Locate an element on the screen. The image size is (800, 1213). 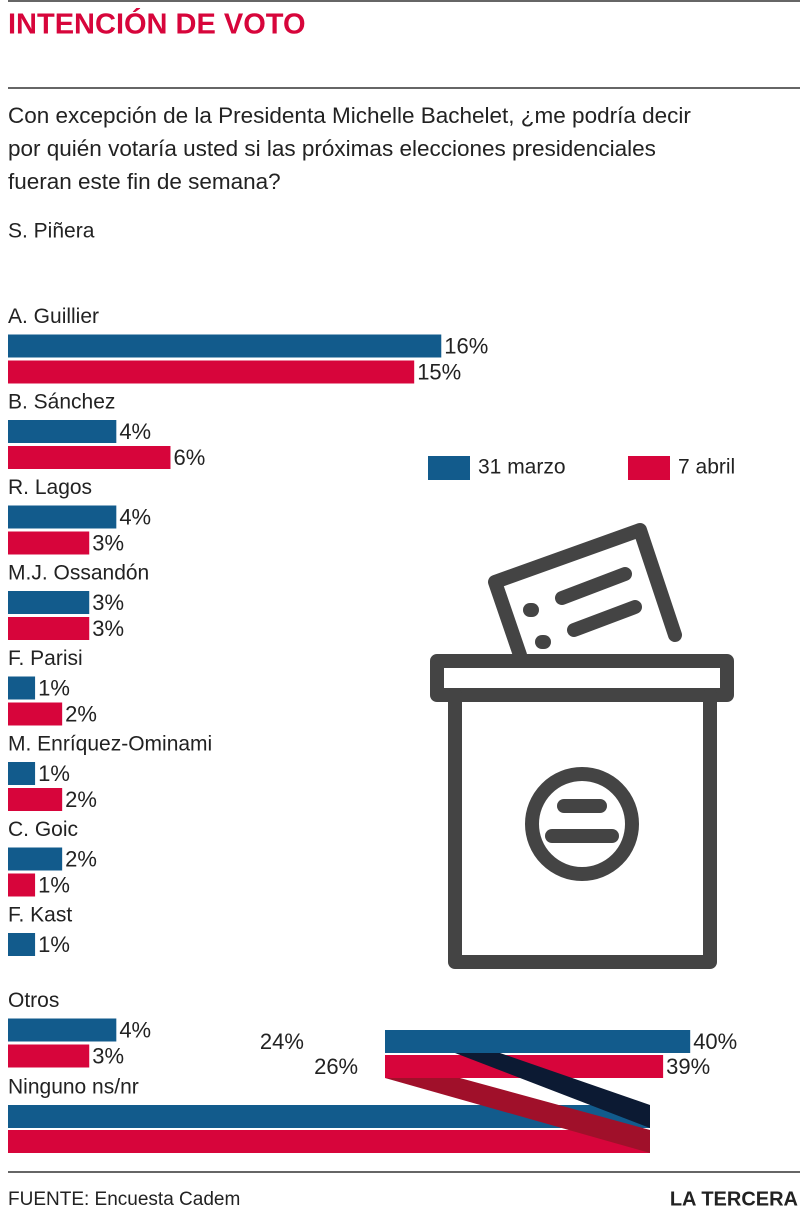
category-label: M.J. Ossandón is located at coordinates (78, 573).